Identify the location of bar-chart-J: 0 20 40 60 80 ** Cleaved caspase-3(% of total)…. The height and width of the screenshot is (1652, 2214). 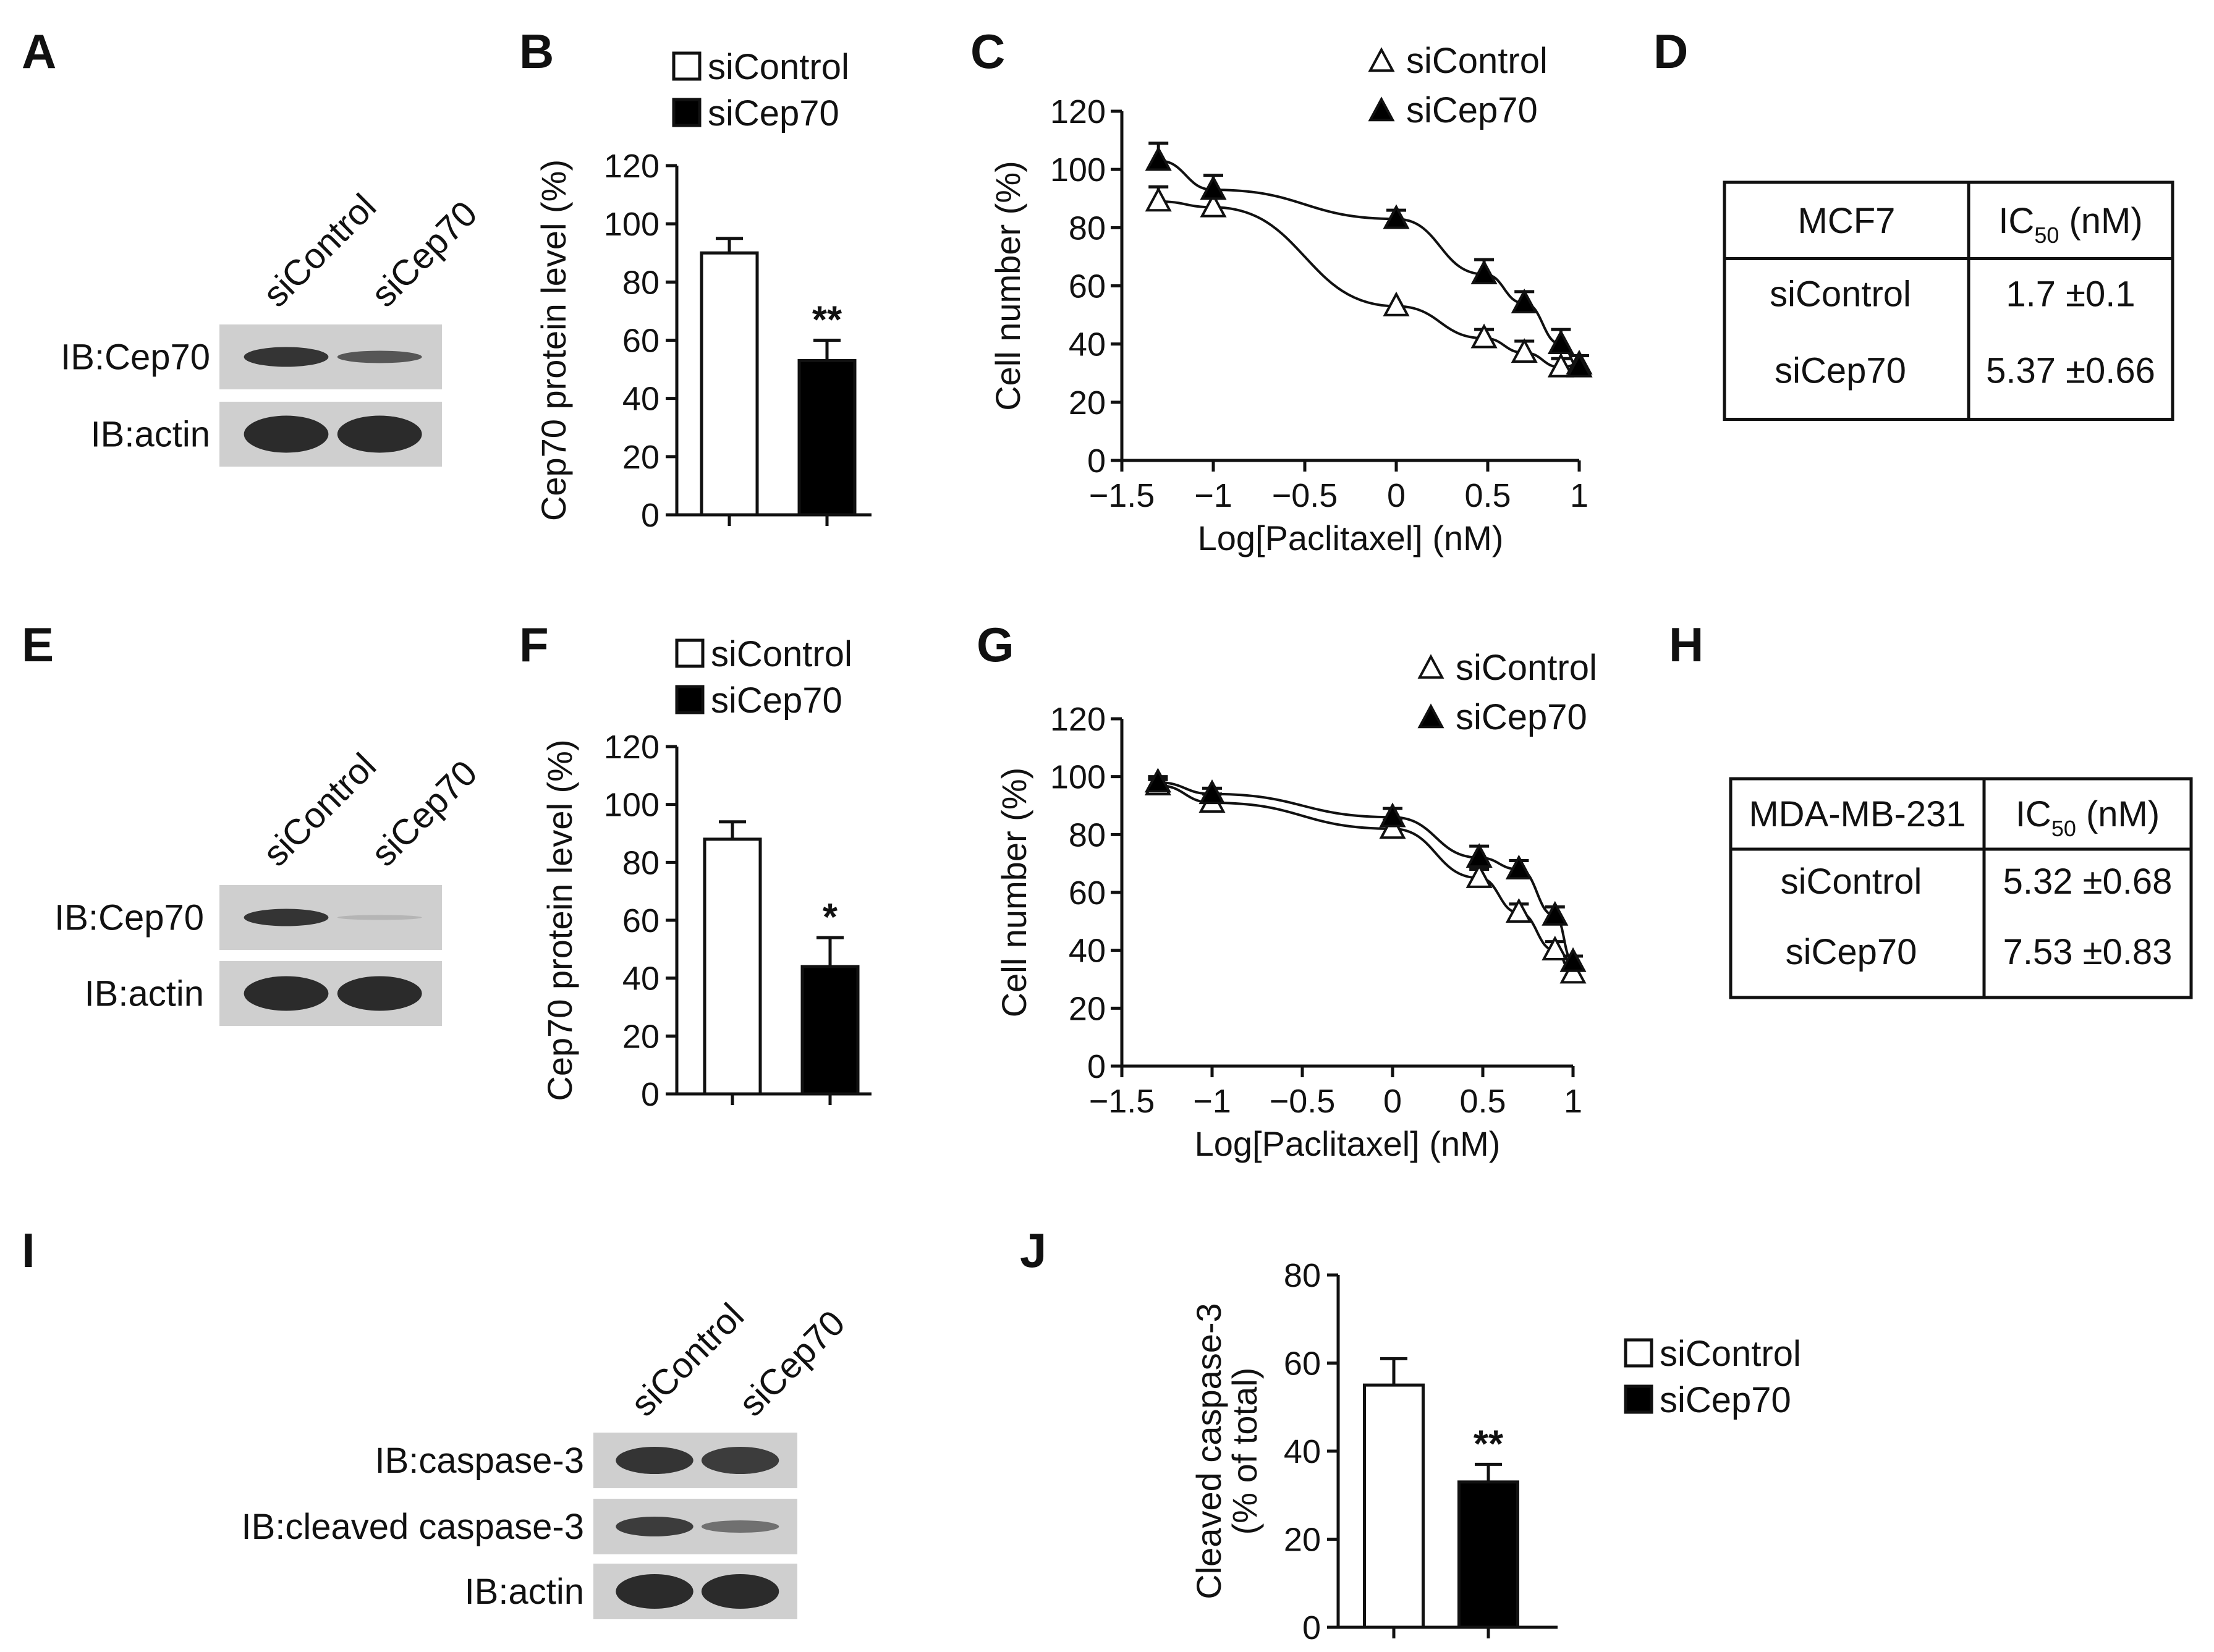
(1495, 1451).